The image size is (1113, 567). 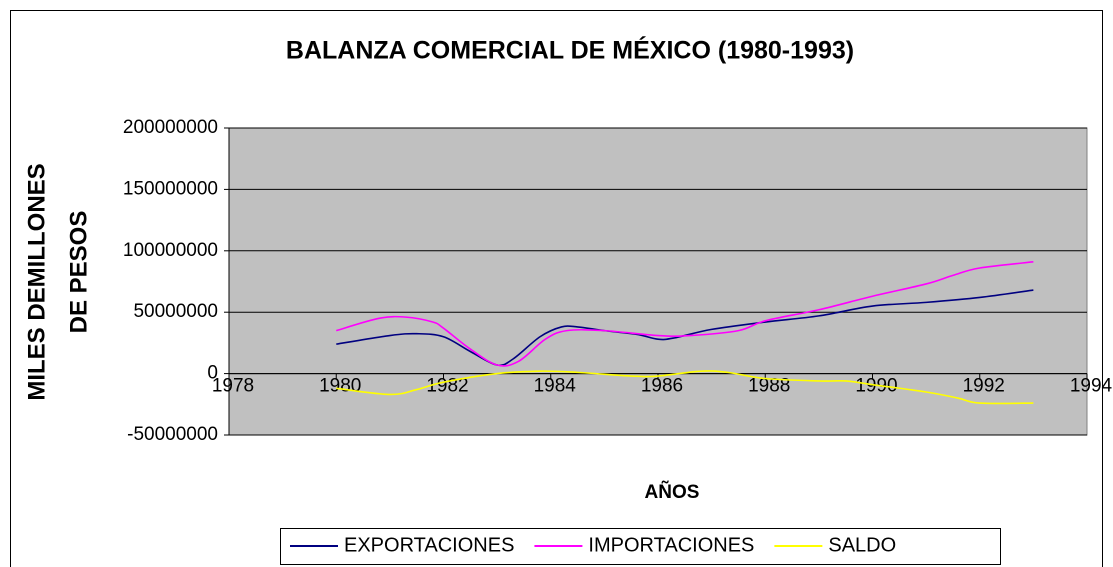 What do you see at coordinates (1091, 386) in the screenshot?
I see `x-tick-label: 1994` at bounding box center [1091, 386].